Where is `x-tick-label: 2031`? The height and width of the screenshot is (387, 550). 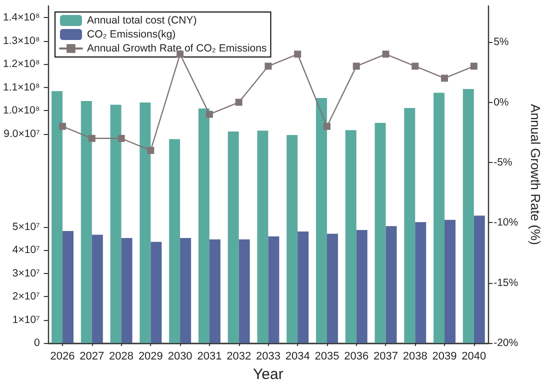 x-tick-label: 2031 is located at coordinates (209, 356).